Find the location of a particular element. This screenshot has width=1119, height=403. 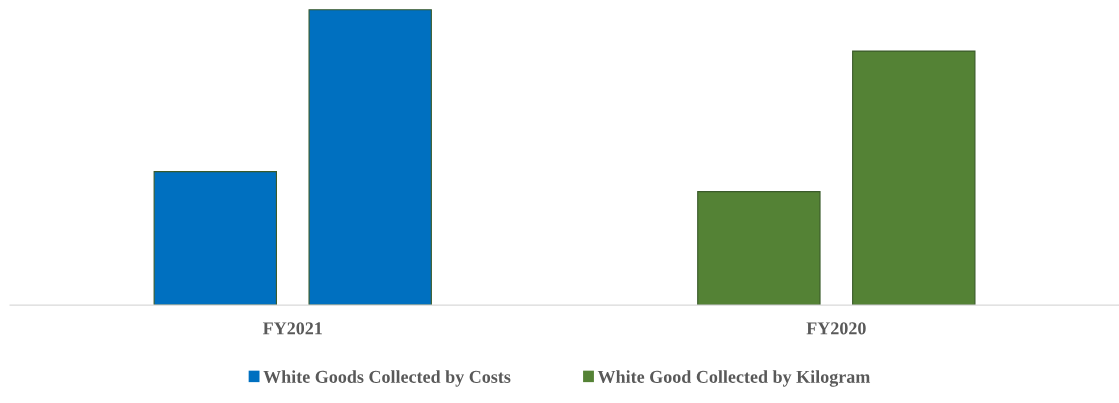

x-tick-label: FY2021 is located at coordinates (292, 328).